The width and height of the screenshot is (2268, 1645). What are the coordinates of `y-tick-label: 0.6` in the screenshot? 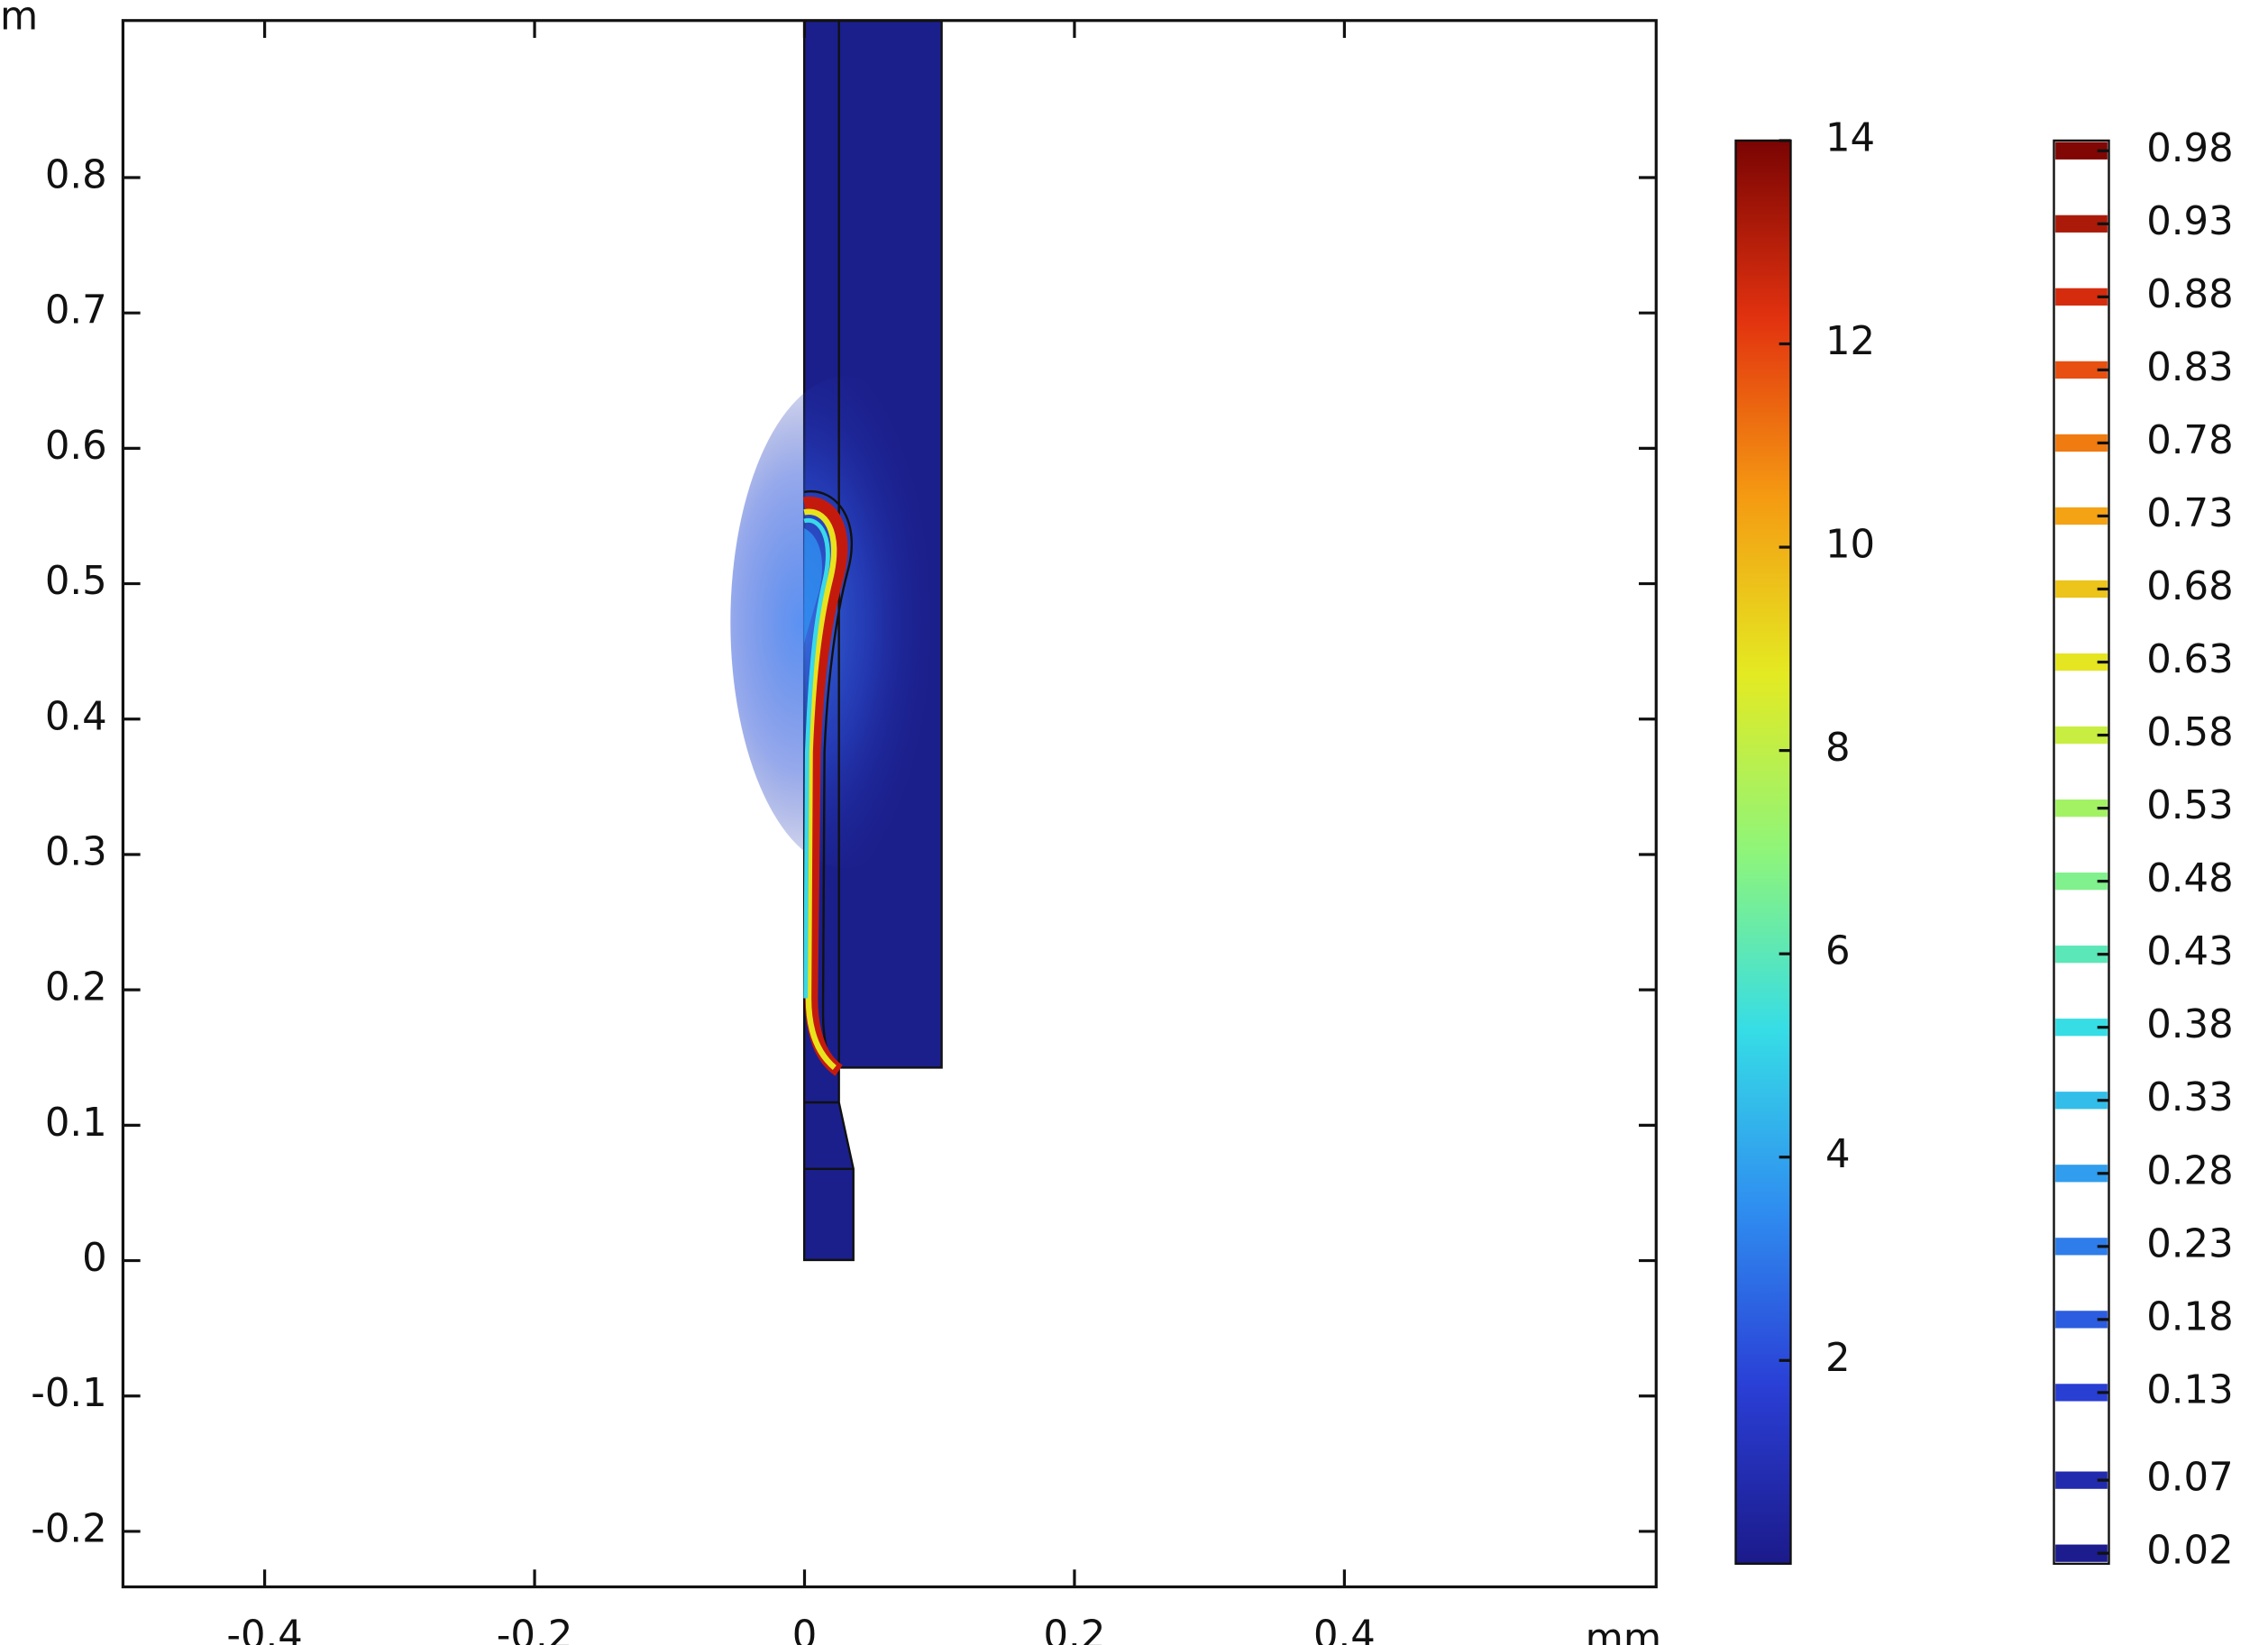 It's located at (76, 446).